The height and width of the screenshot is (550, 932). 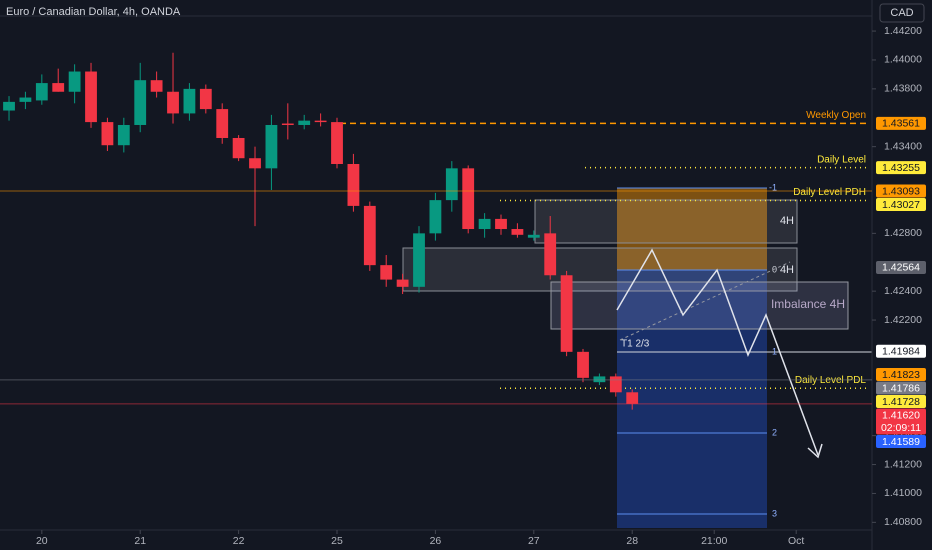 What do you see at coordinates (774, 351) in the screenshot?
I see `fib-label: 1` at bounding box center [774, 351].